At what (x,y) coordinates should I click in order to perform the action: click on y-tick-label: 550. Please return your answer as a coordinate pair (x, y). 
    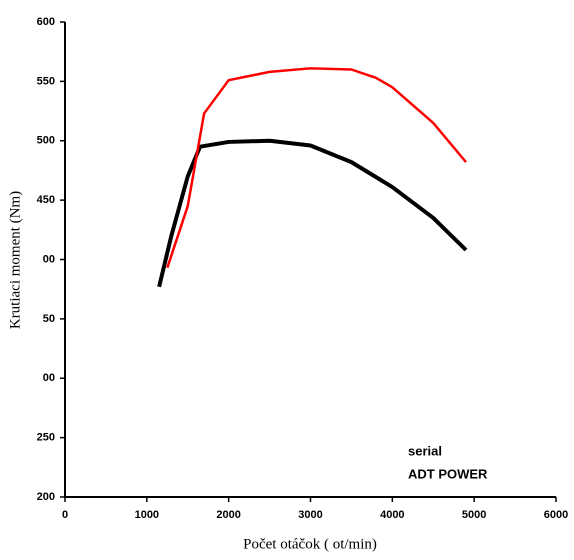
    Looking at the image, I should click on (46, 81).